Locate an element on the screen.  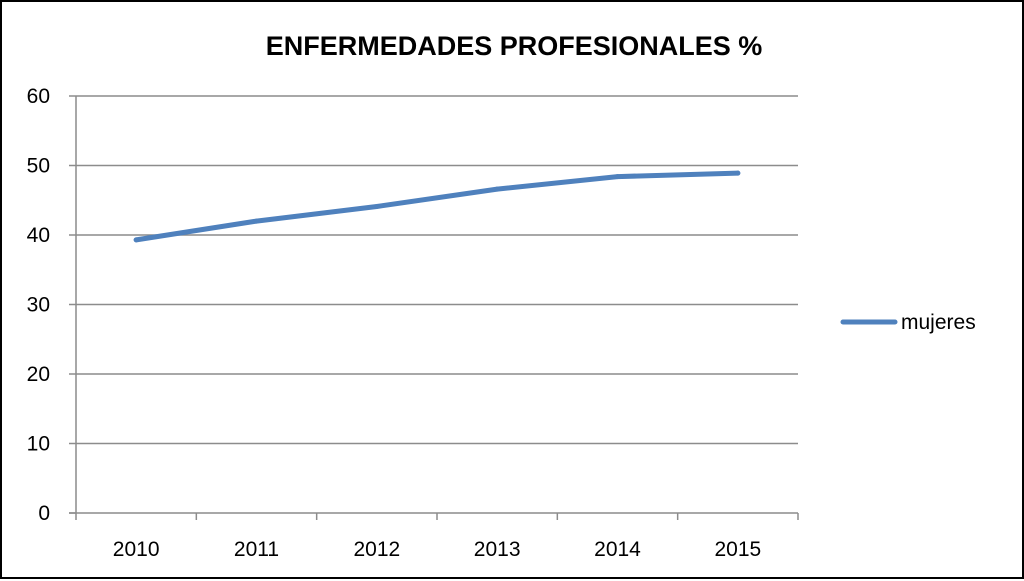
y-tick-label: 50 is located at coordinates (38, 166).